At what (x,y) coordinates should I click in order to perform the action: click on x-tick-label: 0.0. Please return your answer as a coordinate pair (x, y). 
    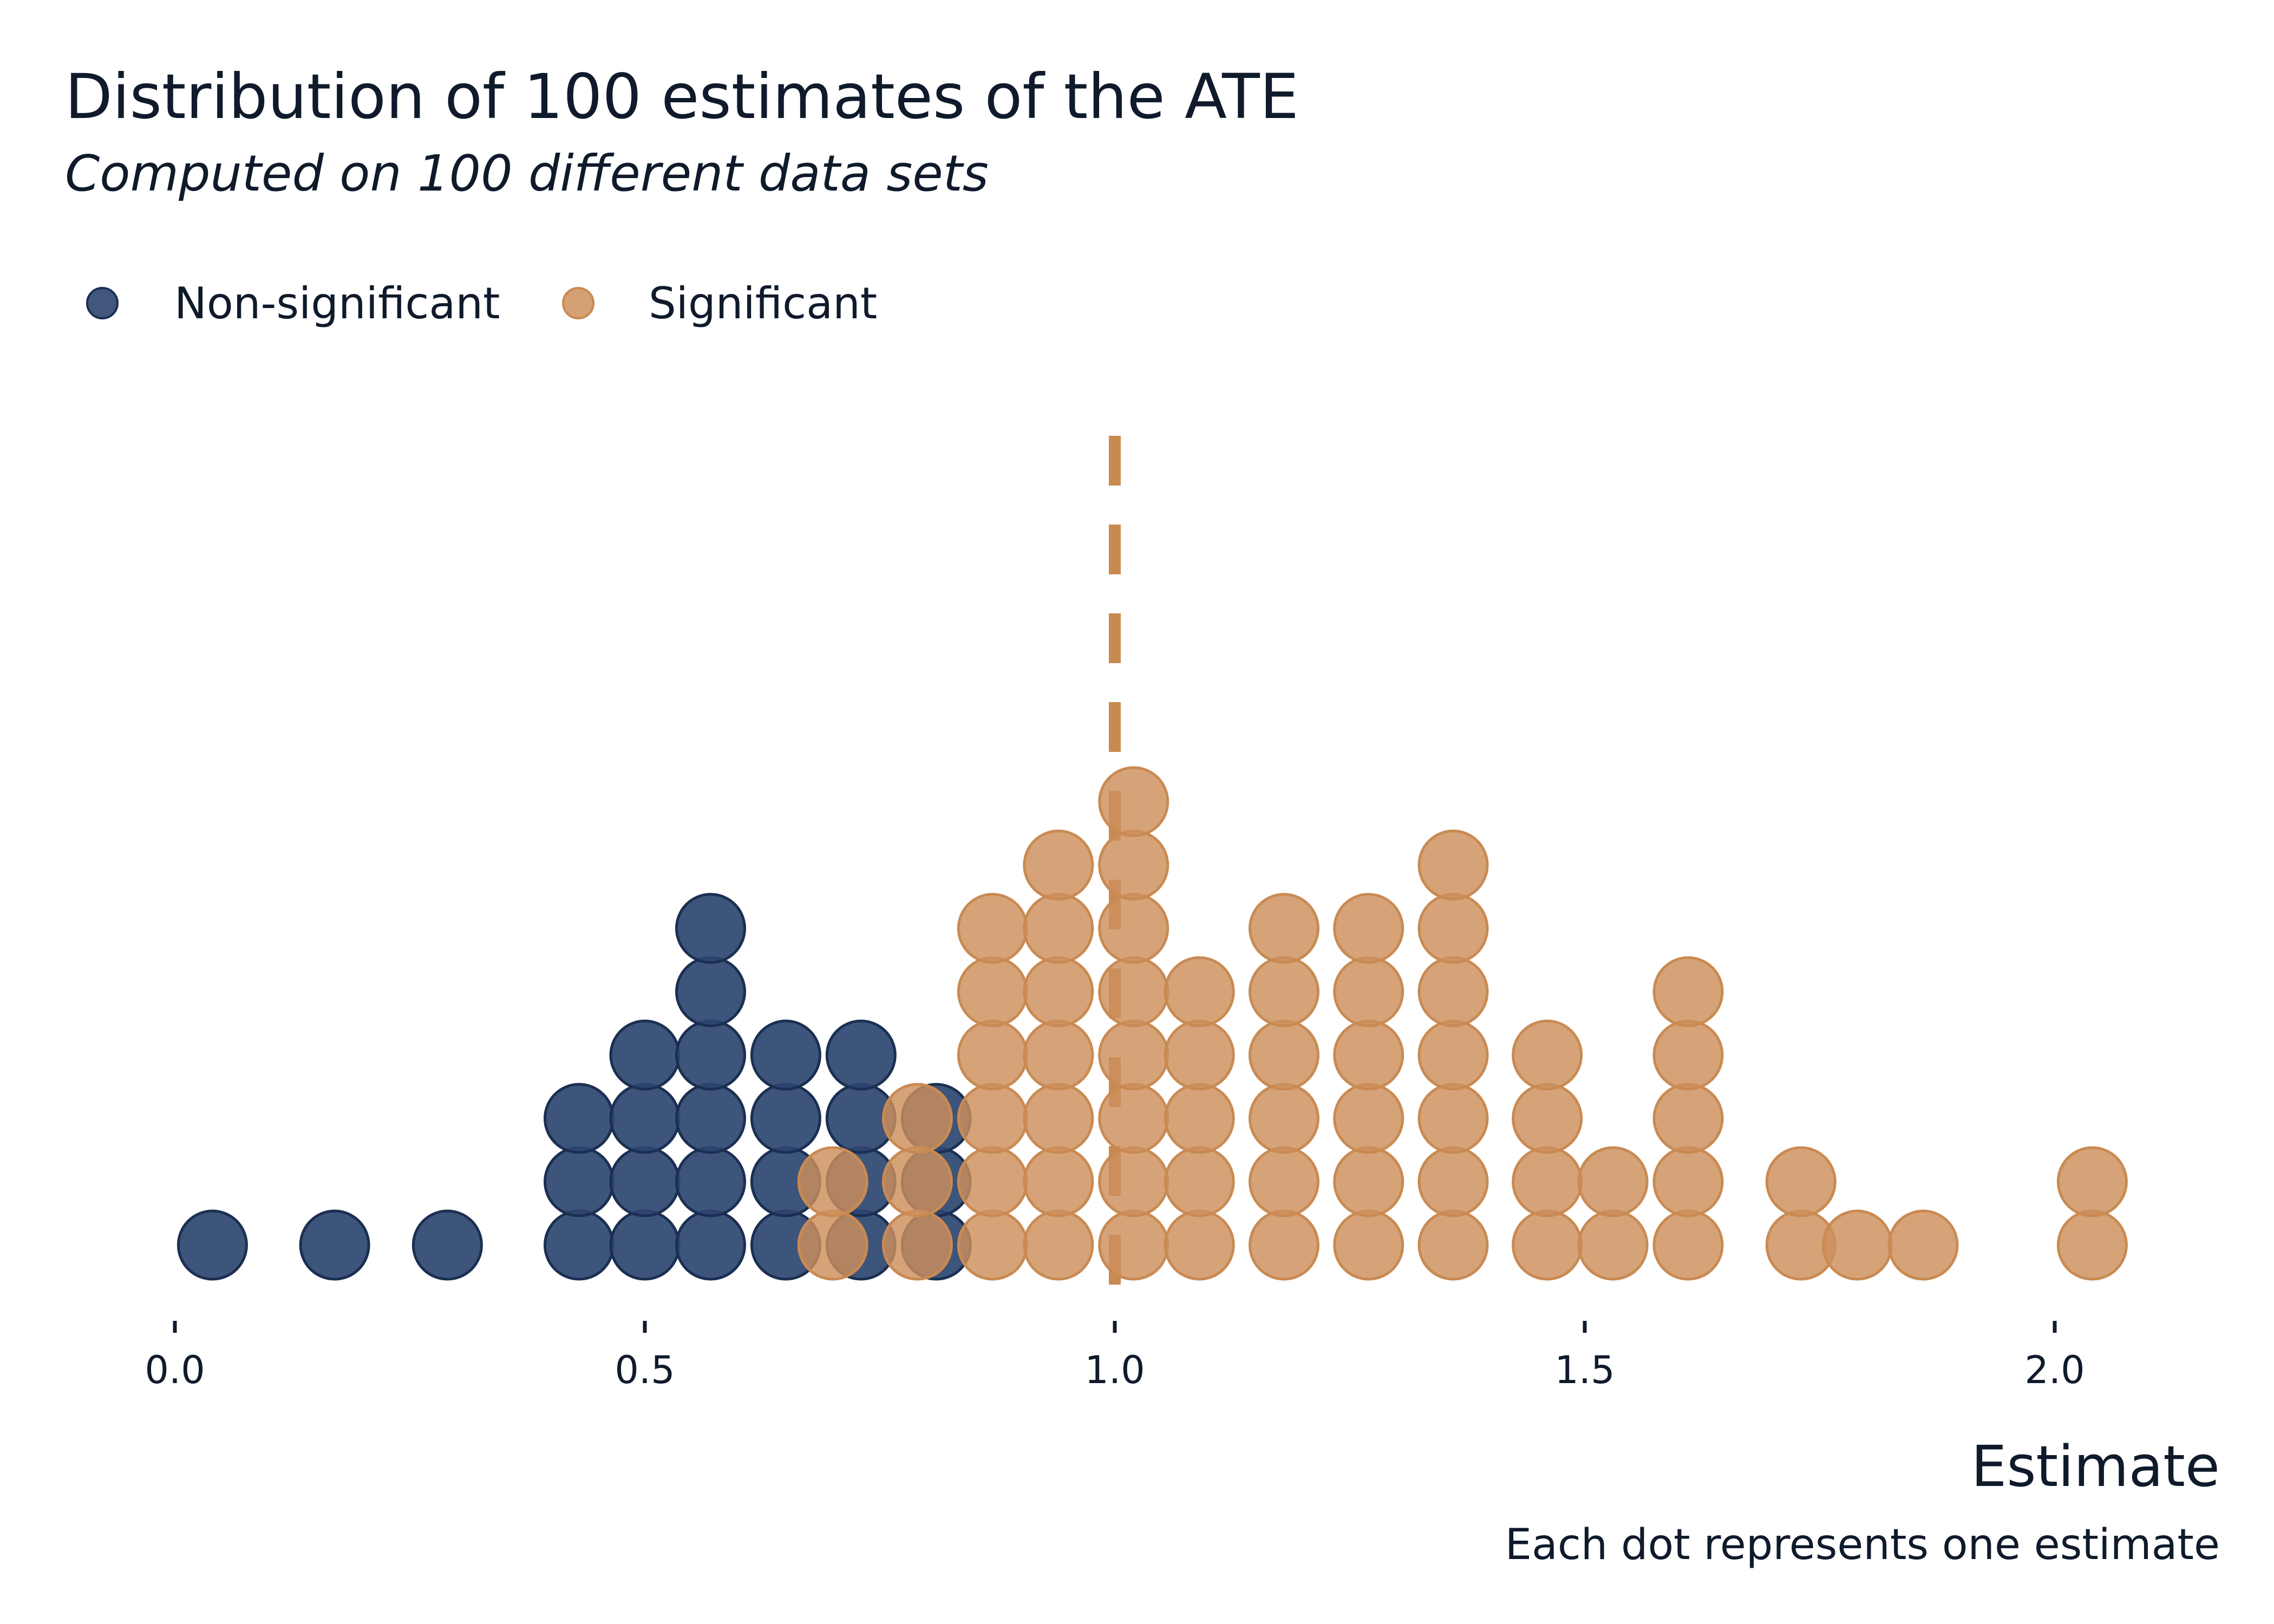
    Looking at the image, I should click on (175, 1370).